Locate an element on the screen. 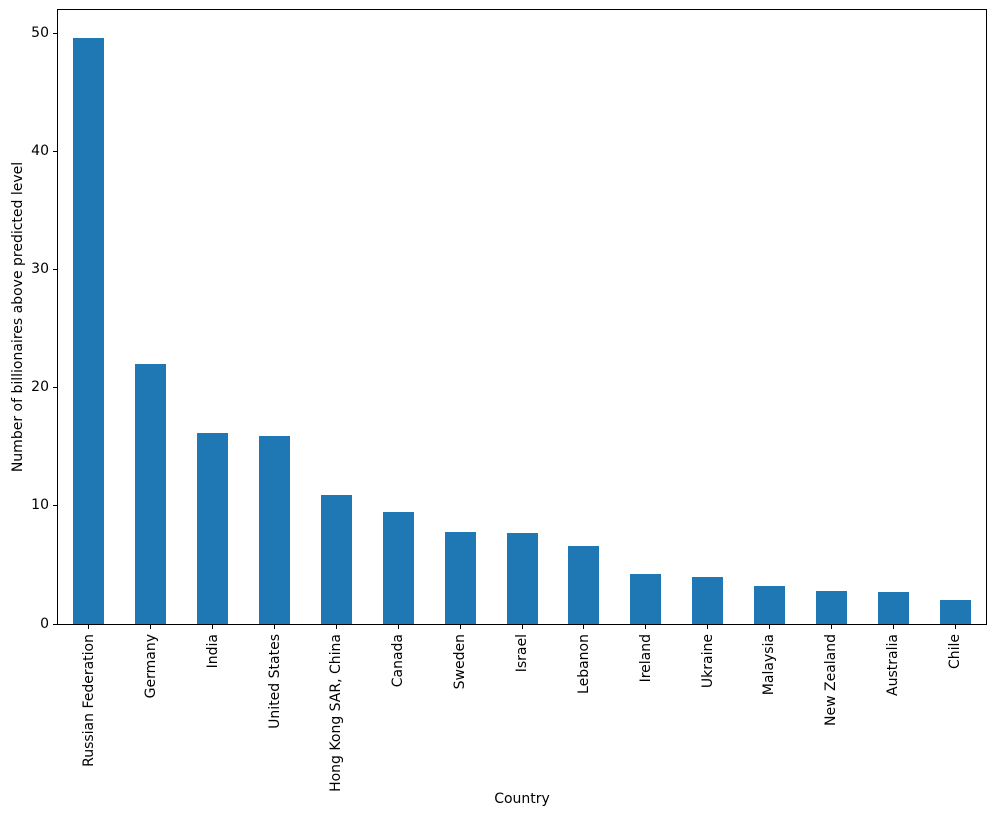  x-tick-label: New Zealand is located at coordinates (831, 680).